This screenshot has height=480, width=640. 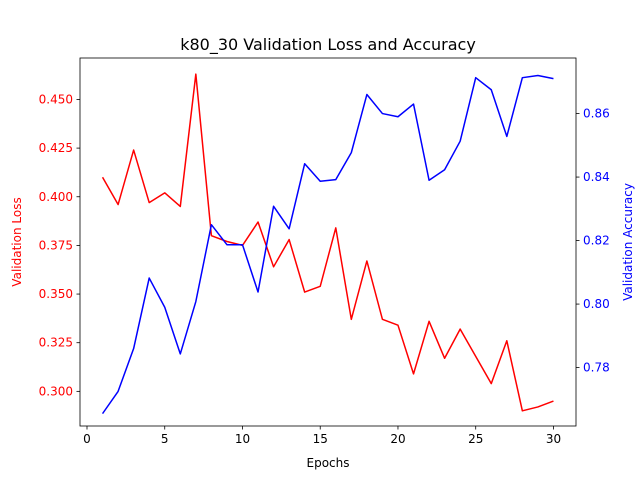 What do you see at coordinates (397, 439) in the screenshot?
I see `x-tick-label: 20` at bounding box center [397, 439].